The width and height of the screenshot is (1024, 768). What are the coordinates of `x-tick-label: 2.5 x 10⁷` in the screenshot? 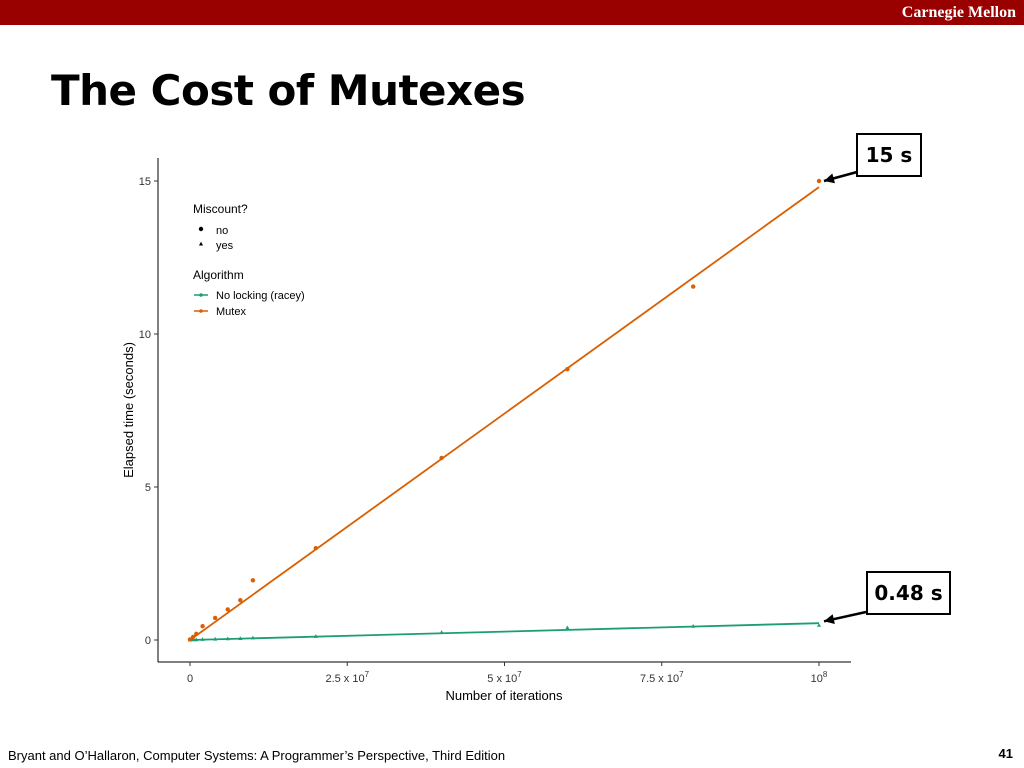 It's located at (347, 677).